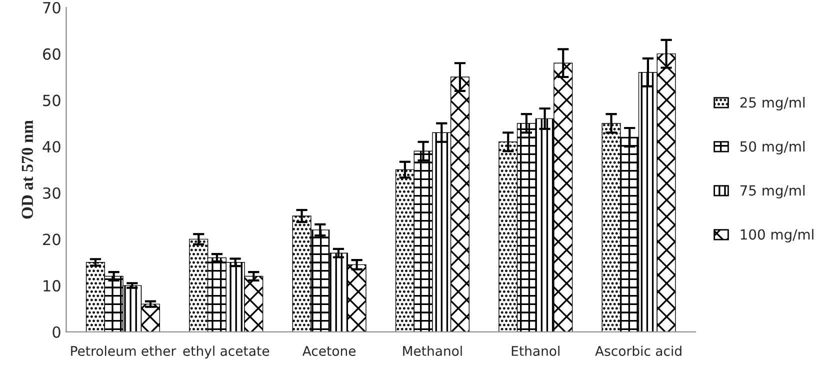  I want to click on x-tick-label: ethyl acetate, so click(226, 352).